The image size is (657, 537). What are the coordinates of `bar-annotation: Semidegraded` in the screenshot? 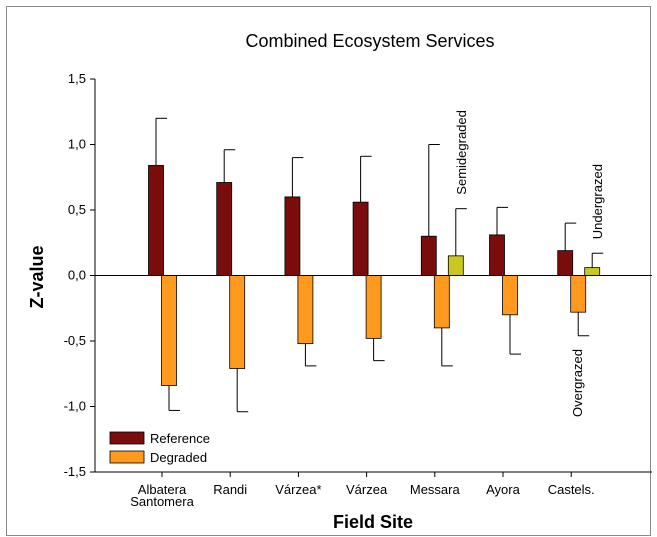 It's located at (461, 152).